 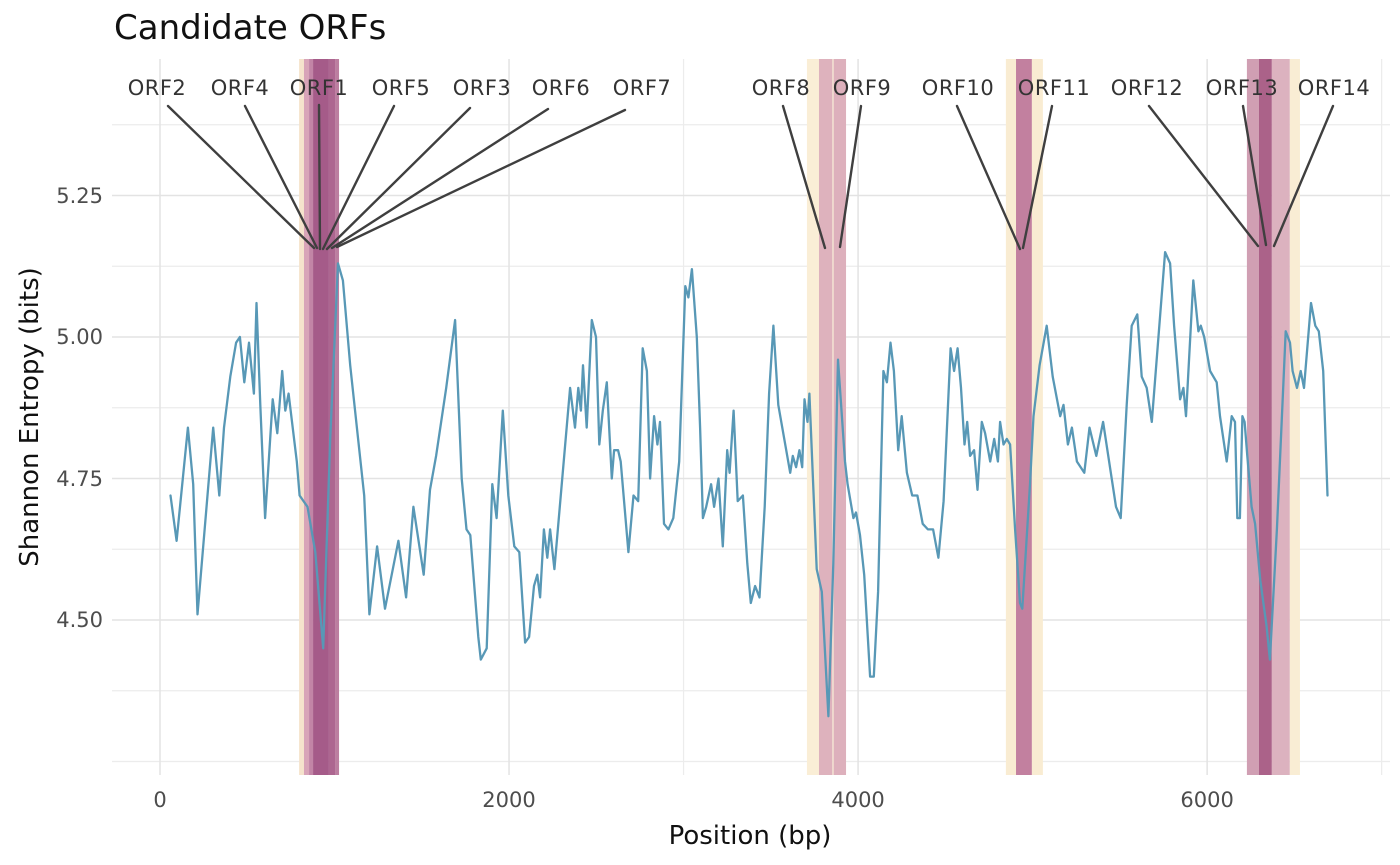 I want to click on x-tick-label: 6000, so click(x=1207, y=800).